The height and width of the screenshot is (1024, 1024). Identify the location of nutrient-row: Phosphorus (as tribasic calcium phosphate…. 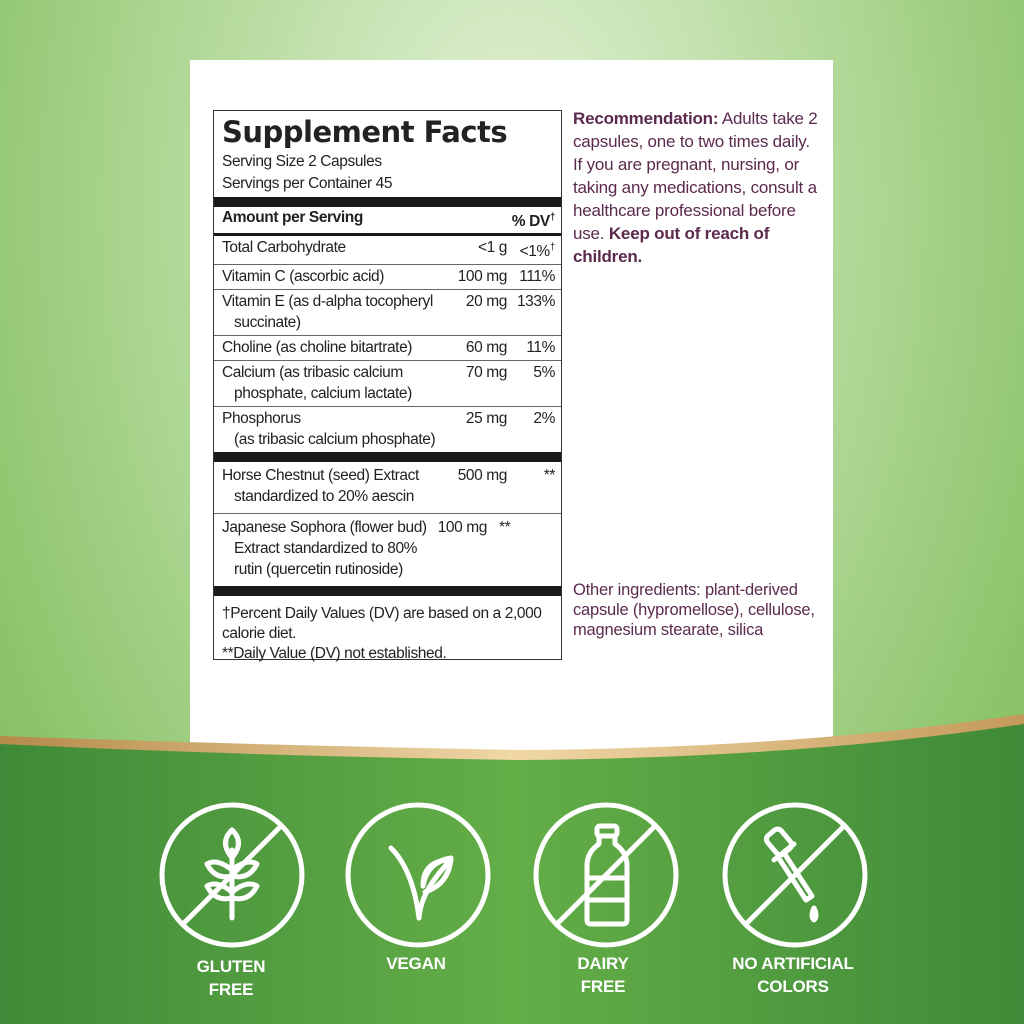
(388, 429).